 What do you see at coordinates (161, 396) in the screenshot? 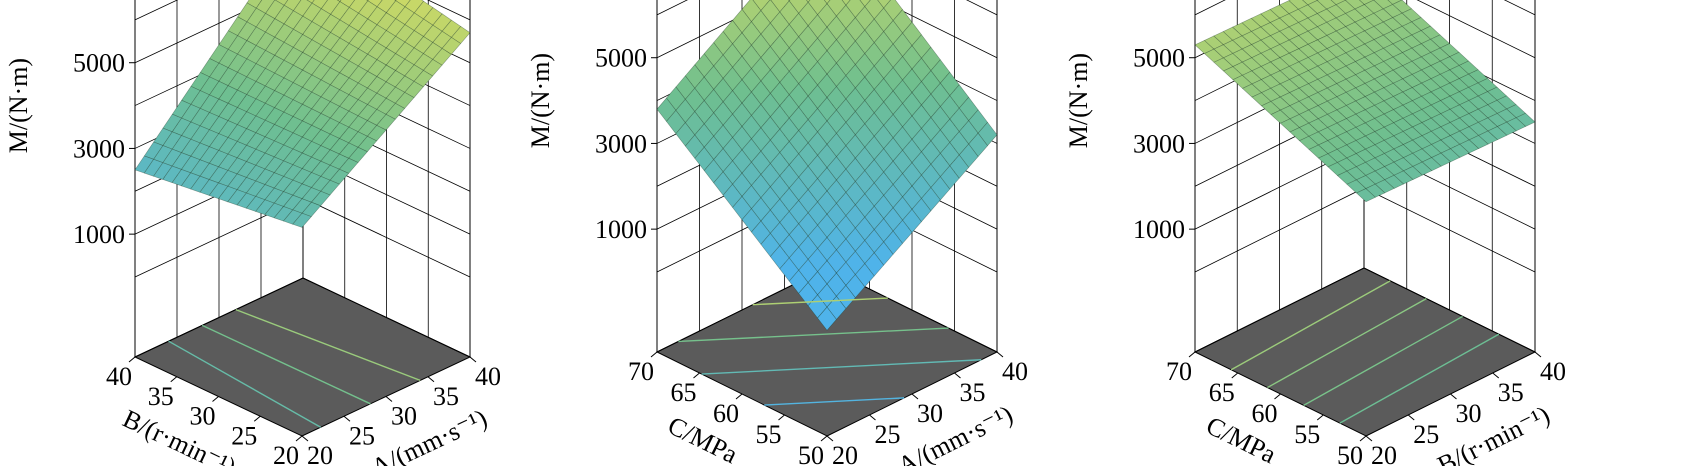
I see `y-tick-label: 35` at bounding box center [161, 396].